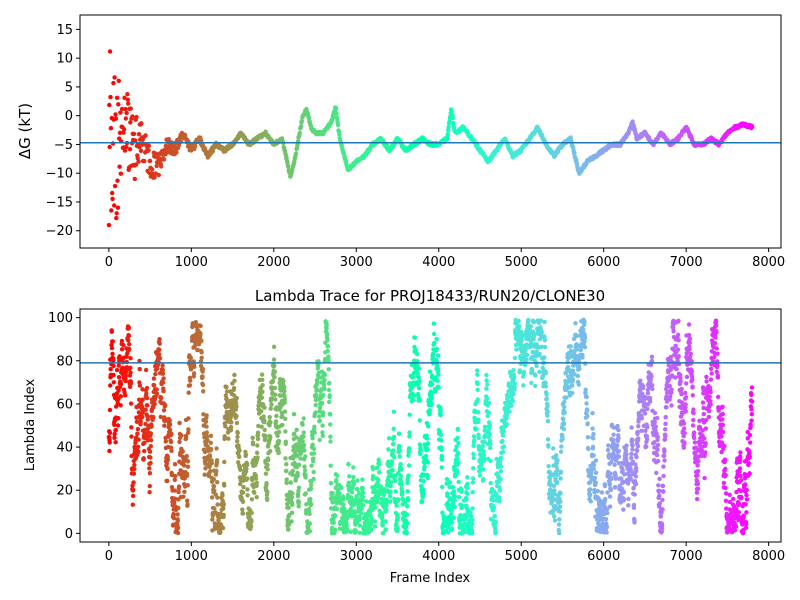 Image resolution: width=800 pixels, height=600 pixels. Describe the element at coordinates (69, 87) in the screenshot. I see `y-tick-label: 5` at that location.